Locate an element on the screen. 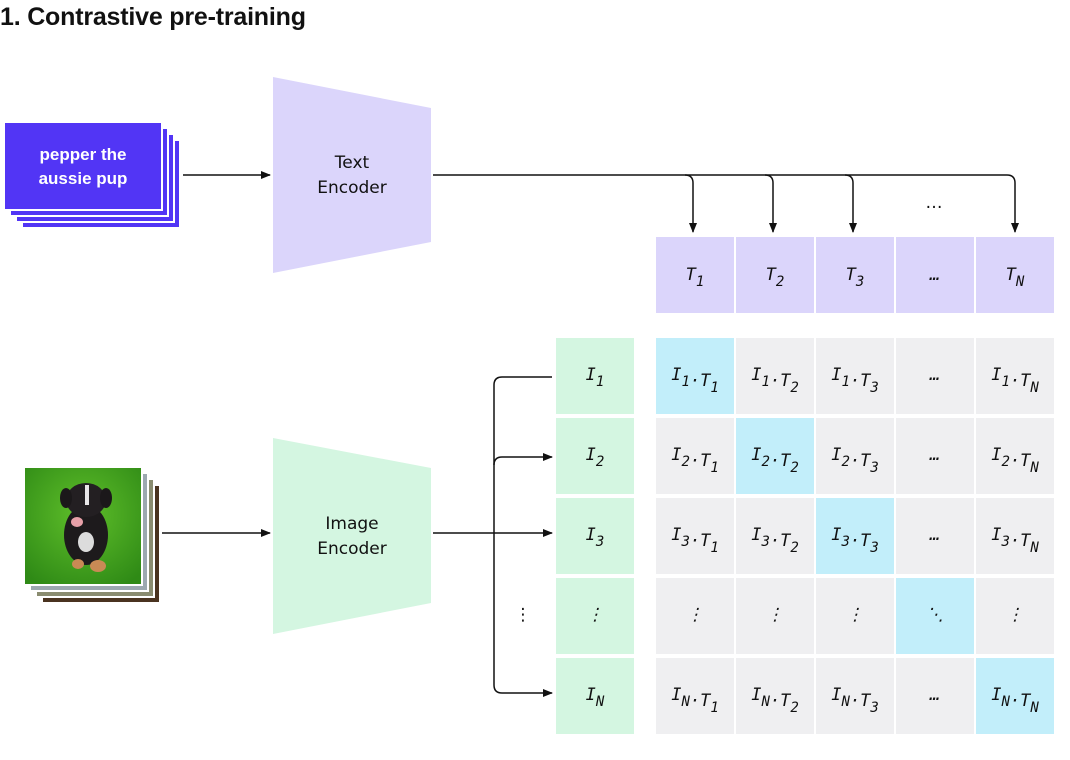 The width and height of the screenshot is (1070, 760). image-ellipsis: ⋮ is located at coordinates (523, 615).